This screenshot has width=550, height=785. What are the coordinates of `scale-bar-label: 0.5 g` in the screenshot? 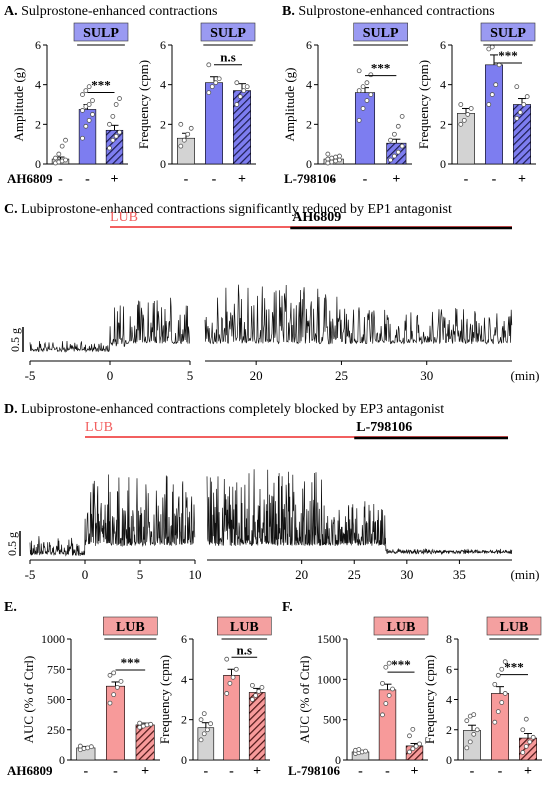 It's located at (15, 340).